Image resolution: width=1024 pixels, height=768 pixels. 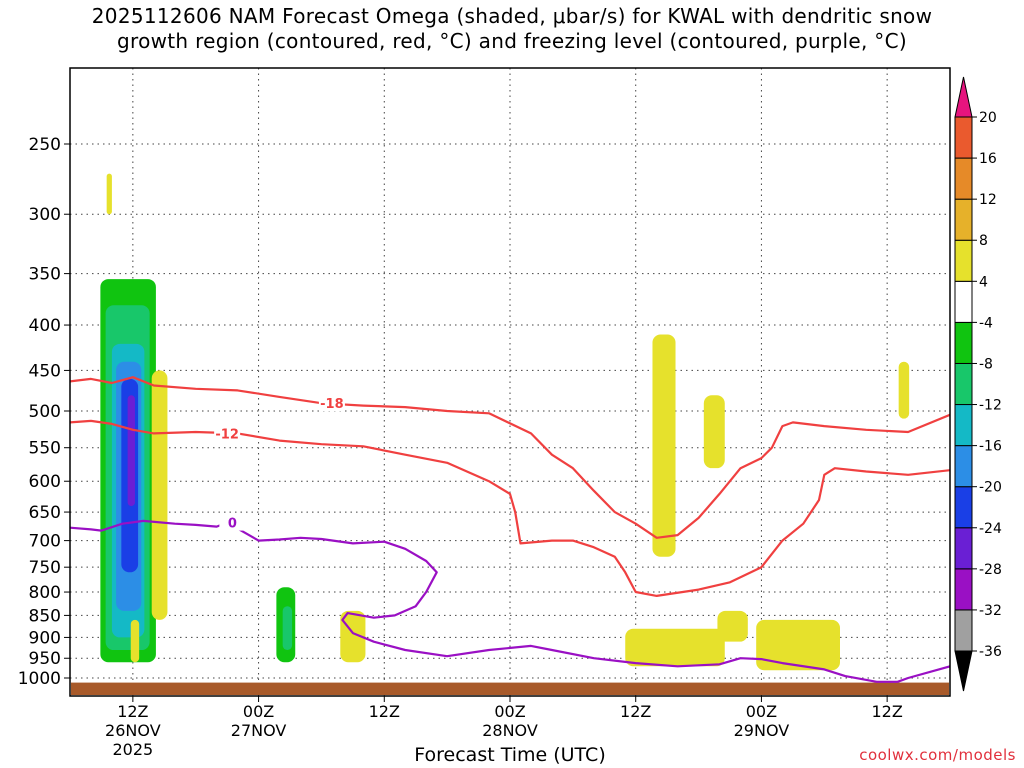 What do you see at coordinates (937, 755) in the screenshot?
I see `credit-text: coolwx.com/models` at bounding box center [937, 755].